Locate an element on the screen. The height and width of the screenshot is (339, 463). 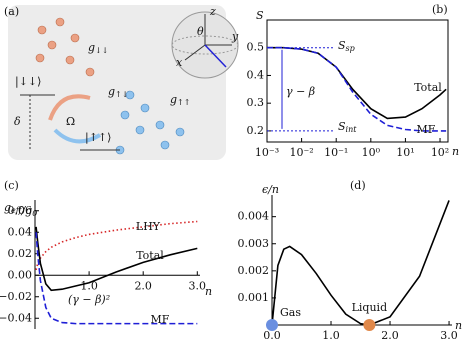
x-tick-label: 10⁻³ is located at coordinates (267, 152).